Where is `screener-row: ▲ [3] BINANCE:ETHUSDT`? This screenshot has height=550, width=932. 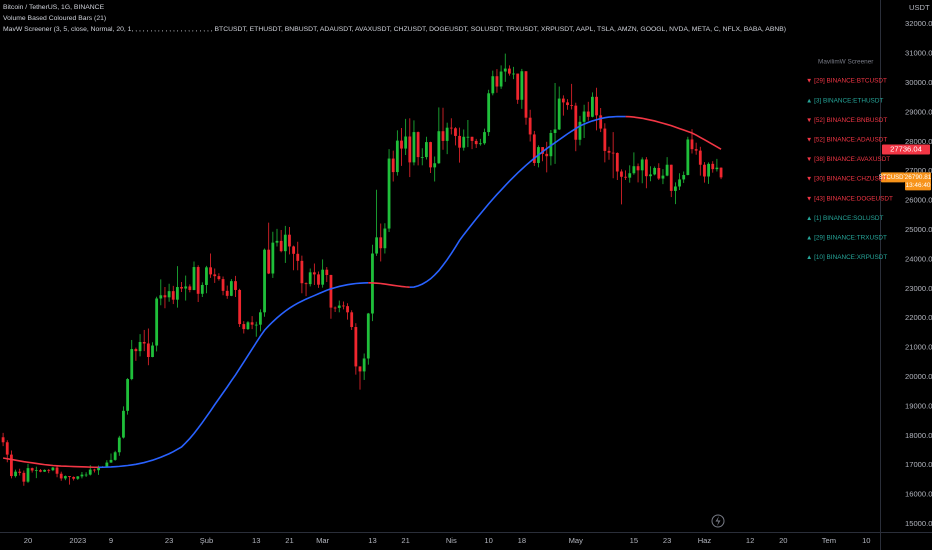
screener-row: ▲ [3] BINANCE:ETHUSDT is located at coordinates (844, 100).